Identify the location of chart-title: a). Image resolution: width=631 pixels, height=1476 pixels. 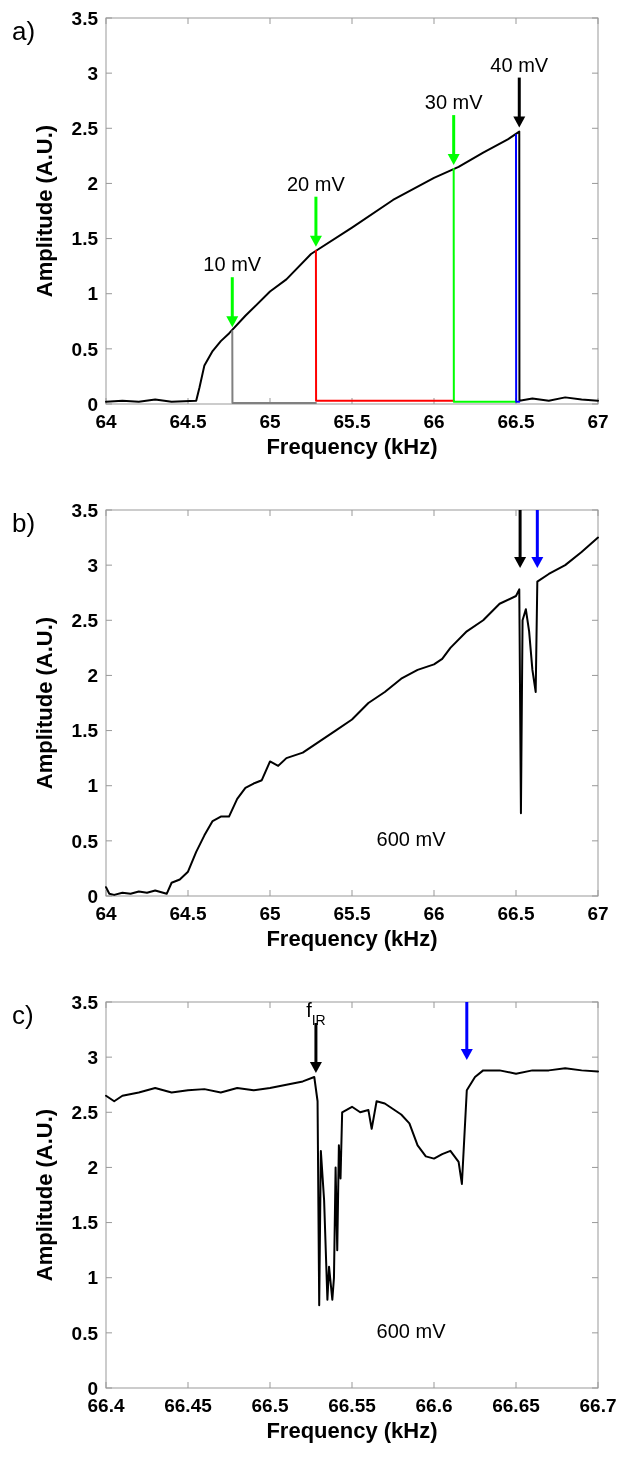
(24, 31).